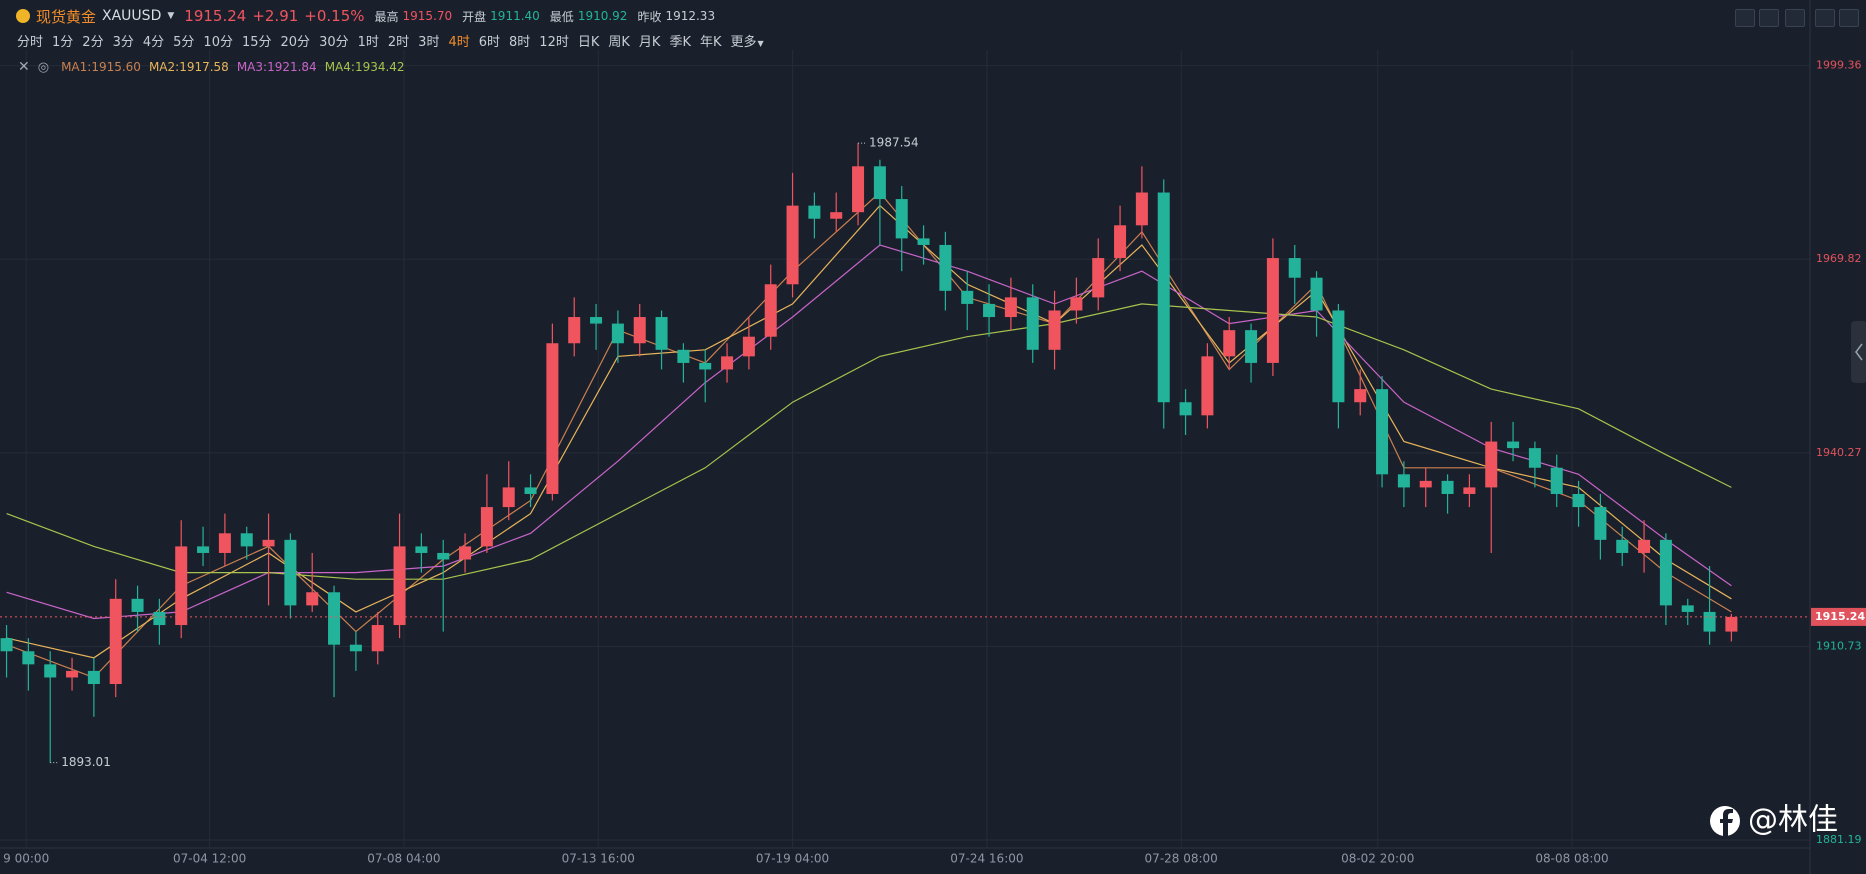  I want to click on indicator-settings: ◎, so click(43, 67).